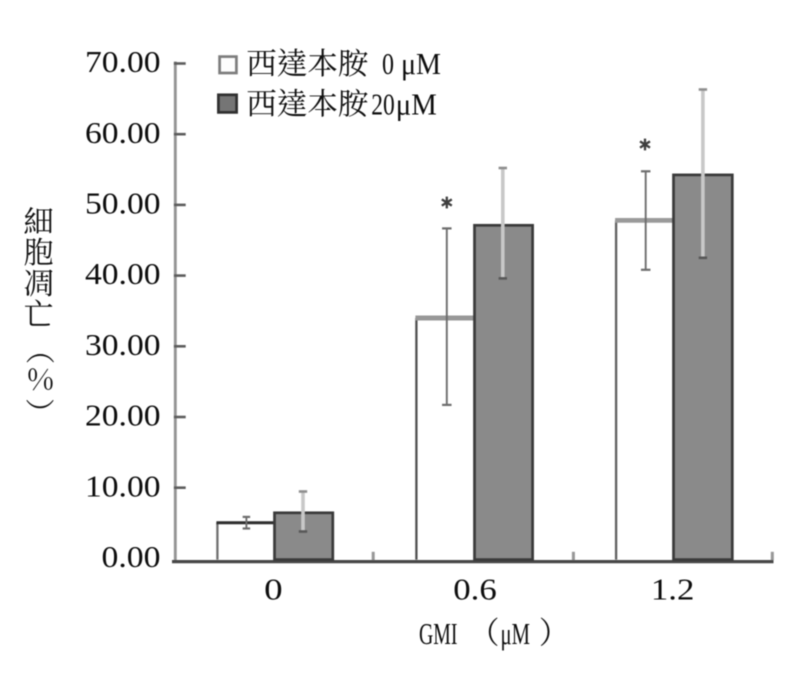 This screenshot has height=682, width=800. I want to click on svg-text: 20.00, so click(123, 415).